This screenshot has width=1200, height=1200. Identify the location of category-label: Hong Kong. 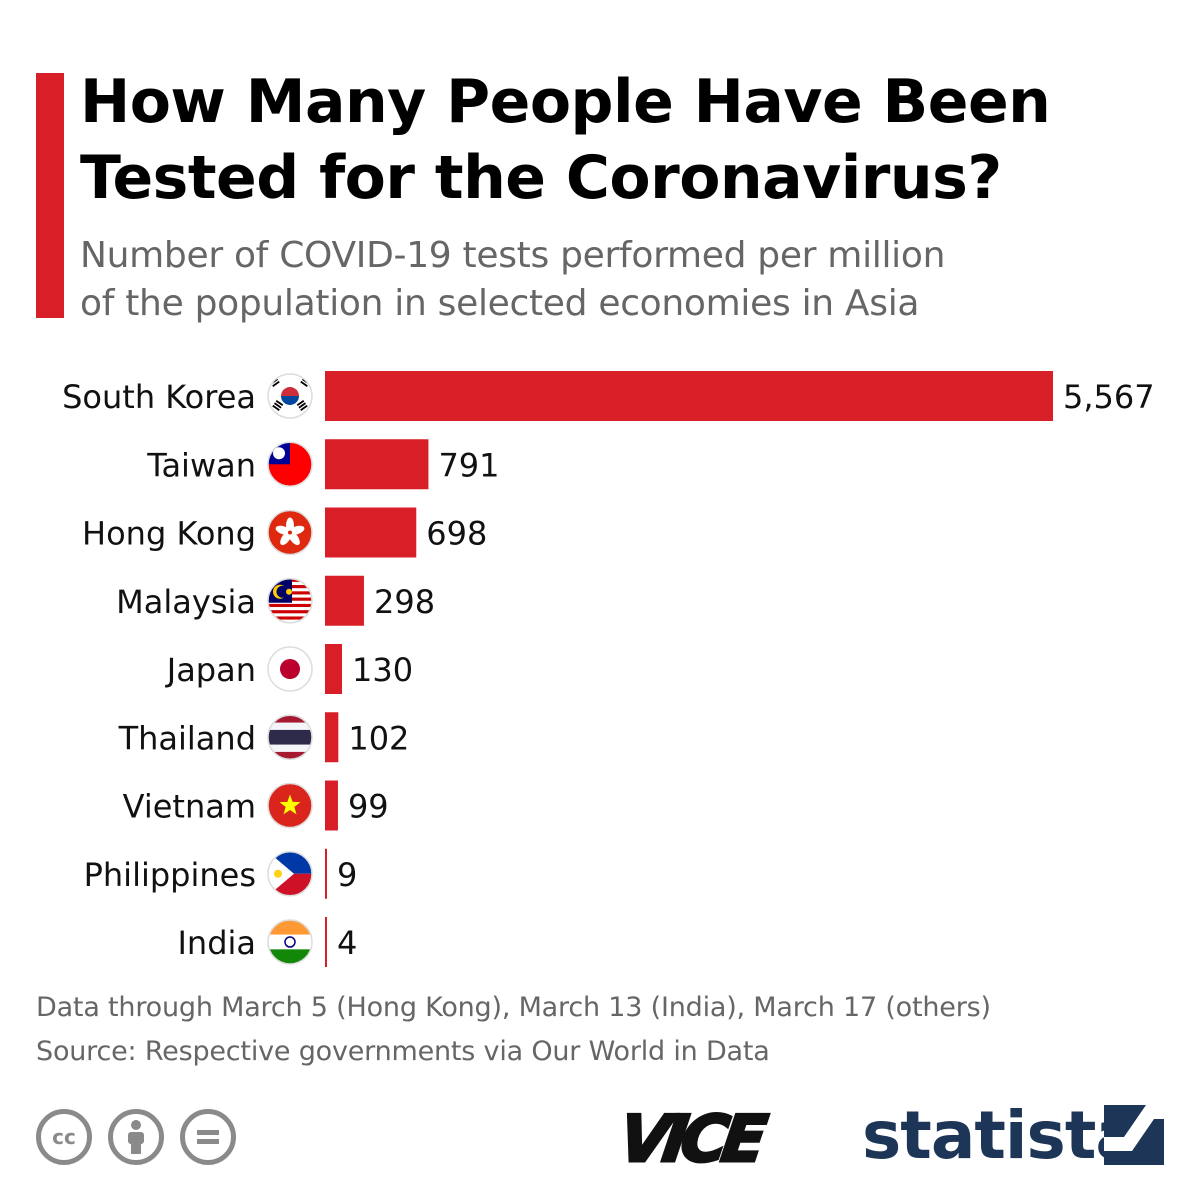
(169, 534).